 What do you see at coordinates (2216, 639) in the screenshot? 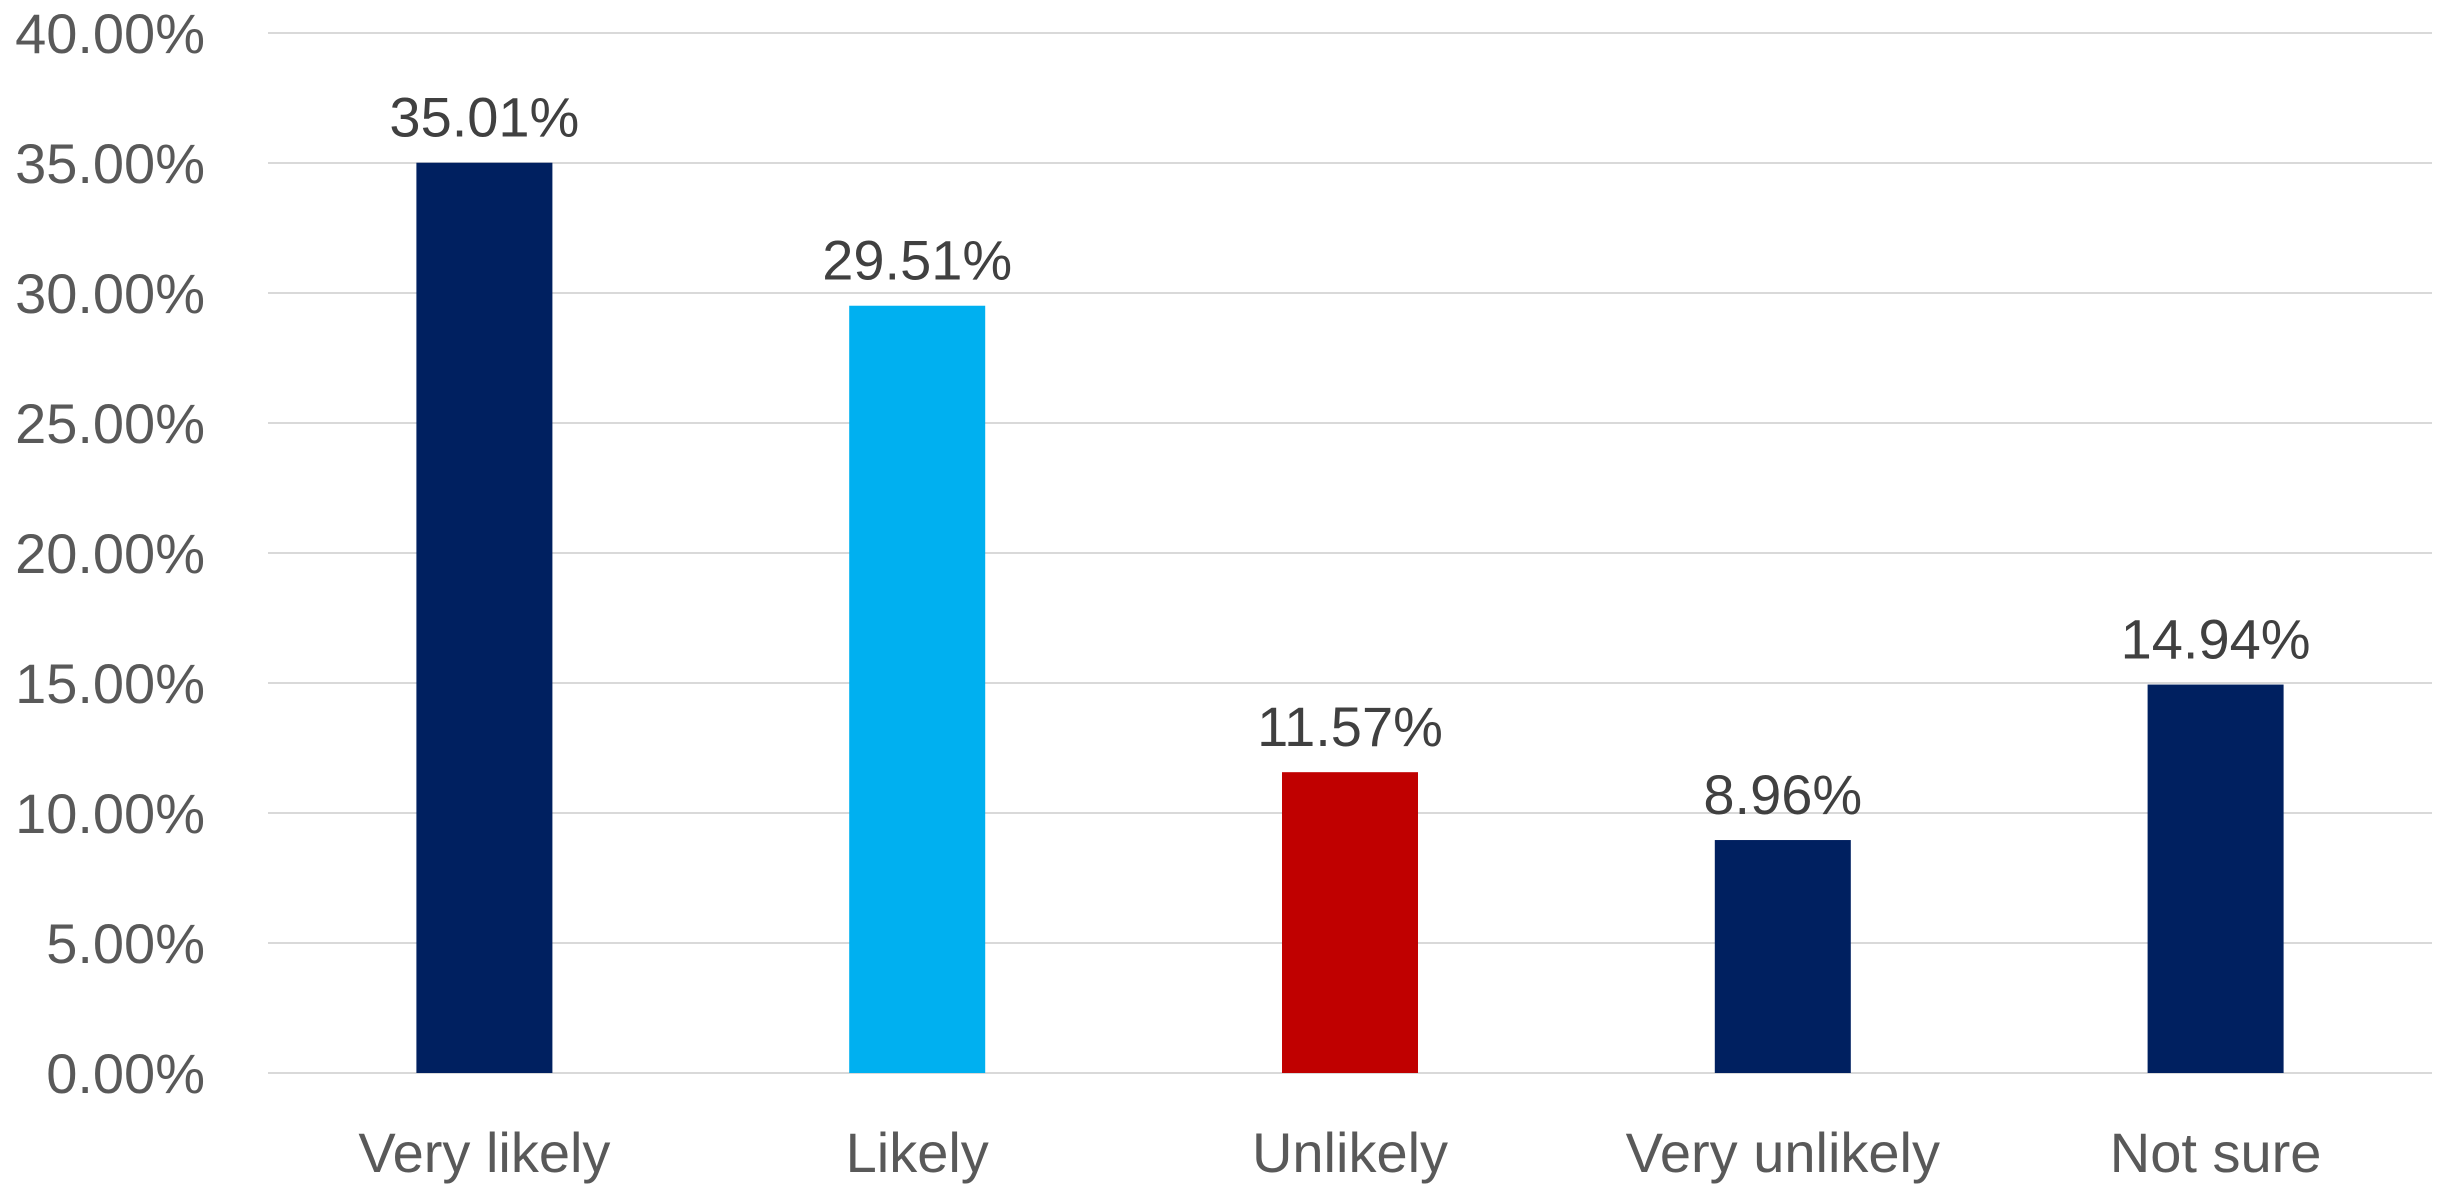
I see `data-label: 14.94%` at bounding box center [2216, 639].